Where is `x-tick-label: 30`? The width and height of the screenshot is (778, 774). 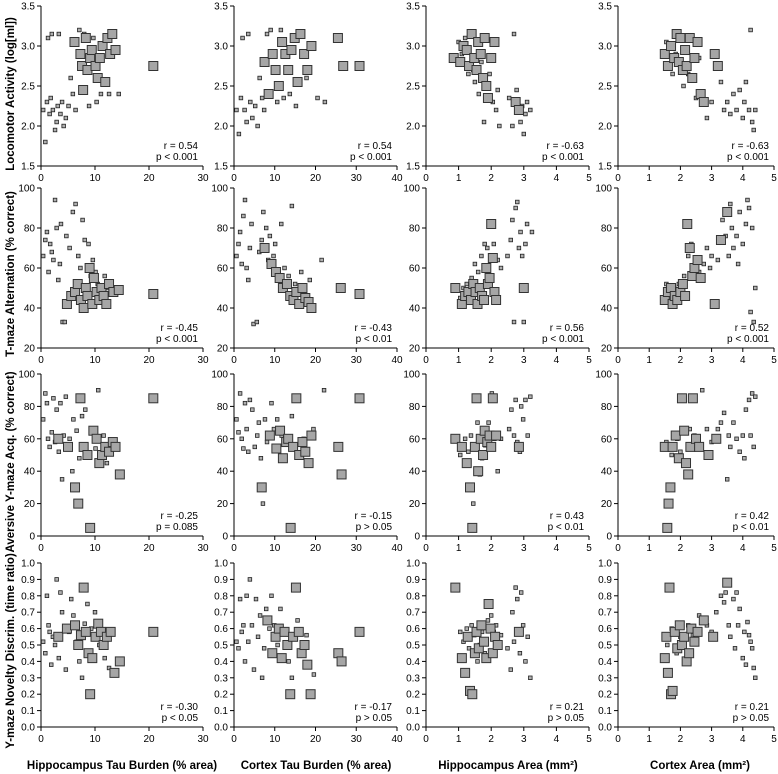
x-tick-label: 30 is located at coordinates (203, 739).